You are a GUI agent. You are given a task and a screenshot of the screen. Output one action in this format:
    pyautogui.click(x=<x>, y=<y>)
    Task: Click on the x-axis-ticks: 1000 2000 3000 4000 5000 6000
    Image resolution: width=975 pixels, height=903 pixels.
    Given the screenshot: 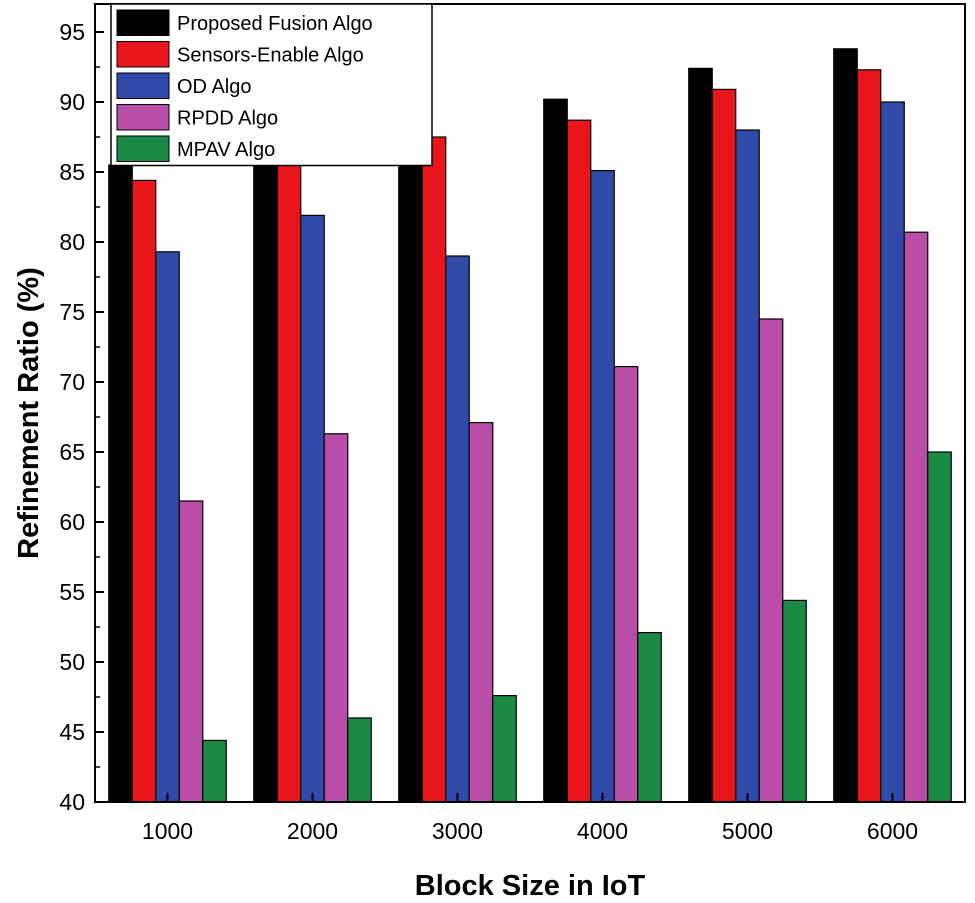 What is the action you would take?
    pyautogui.click(x=530, y=818)
    